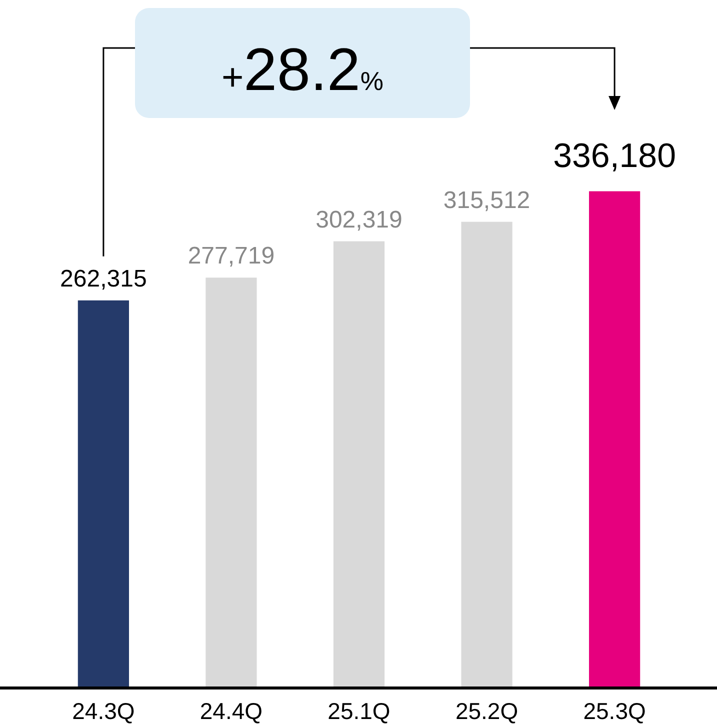  Describe the element at coordinates (614, 156) in the screenshot. I see `data-label: 336,180` at that location.